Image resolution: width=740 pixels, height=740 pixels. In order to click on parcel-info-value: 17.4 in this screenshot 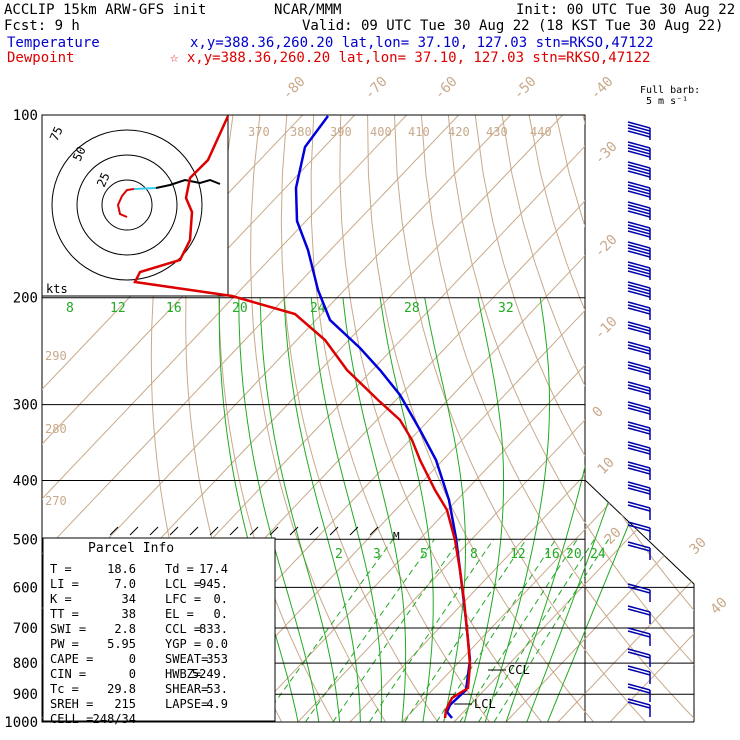, I will do `click(213, 569)`.